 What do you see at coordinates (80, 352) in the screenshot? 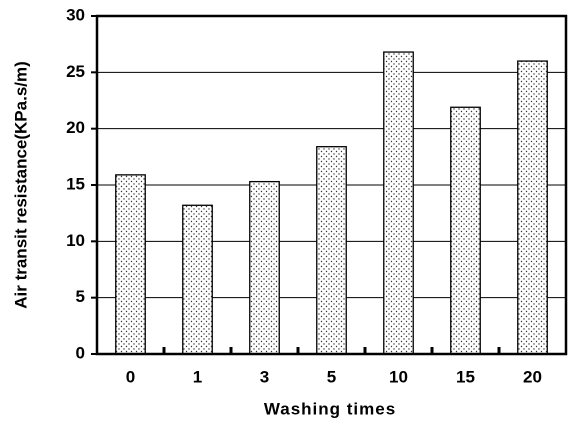
I see `y-tick-label: 0` at bounding box center [80, 352].